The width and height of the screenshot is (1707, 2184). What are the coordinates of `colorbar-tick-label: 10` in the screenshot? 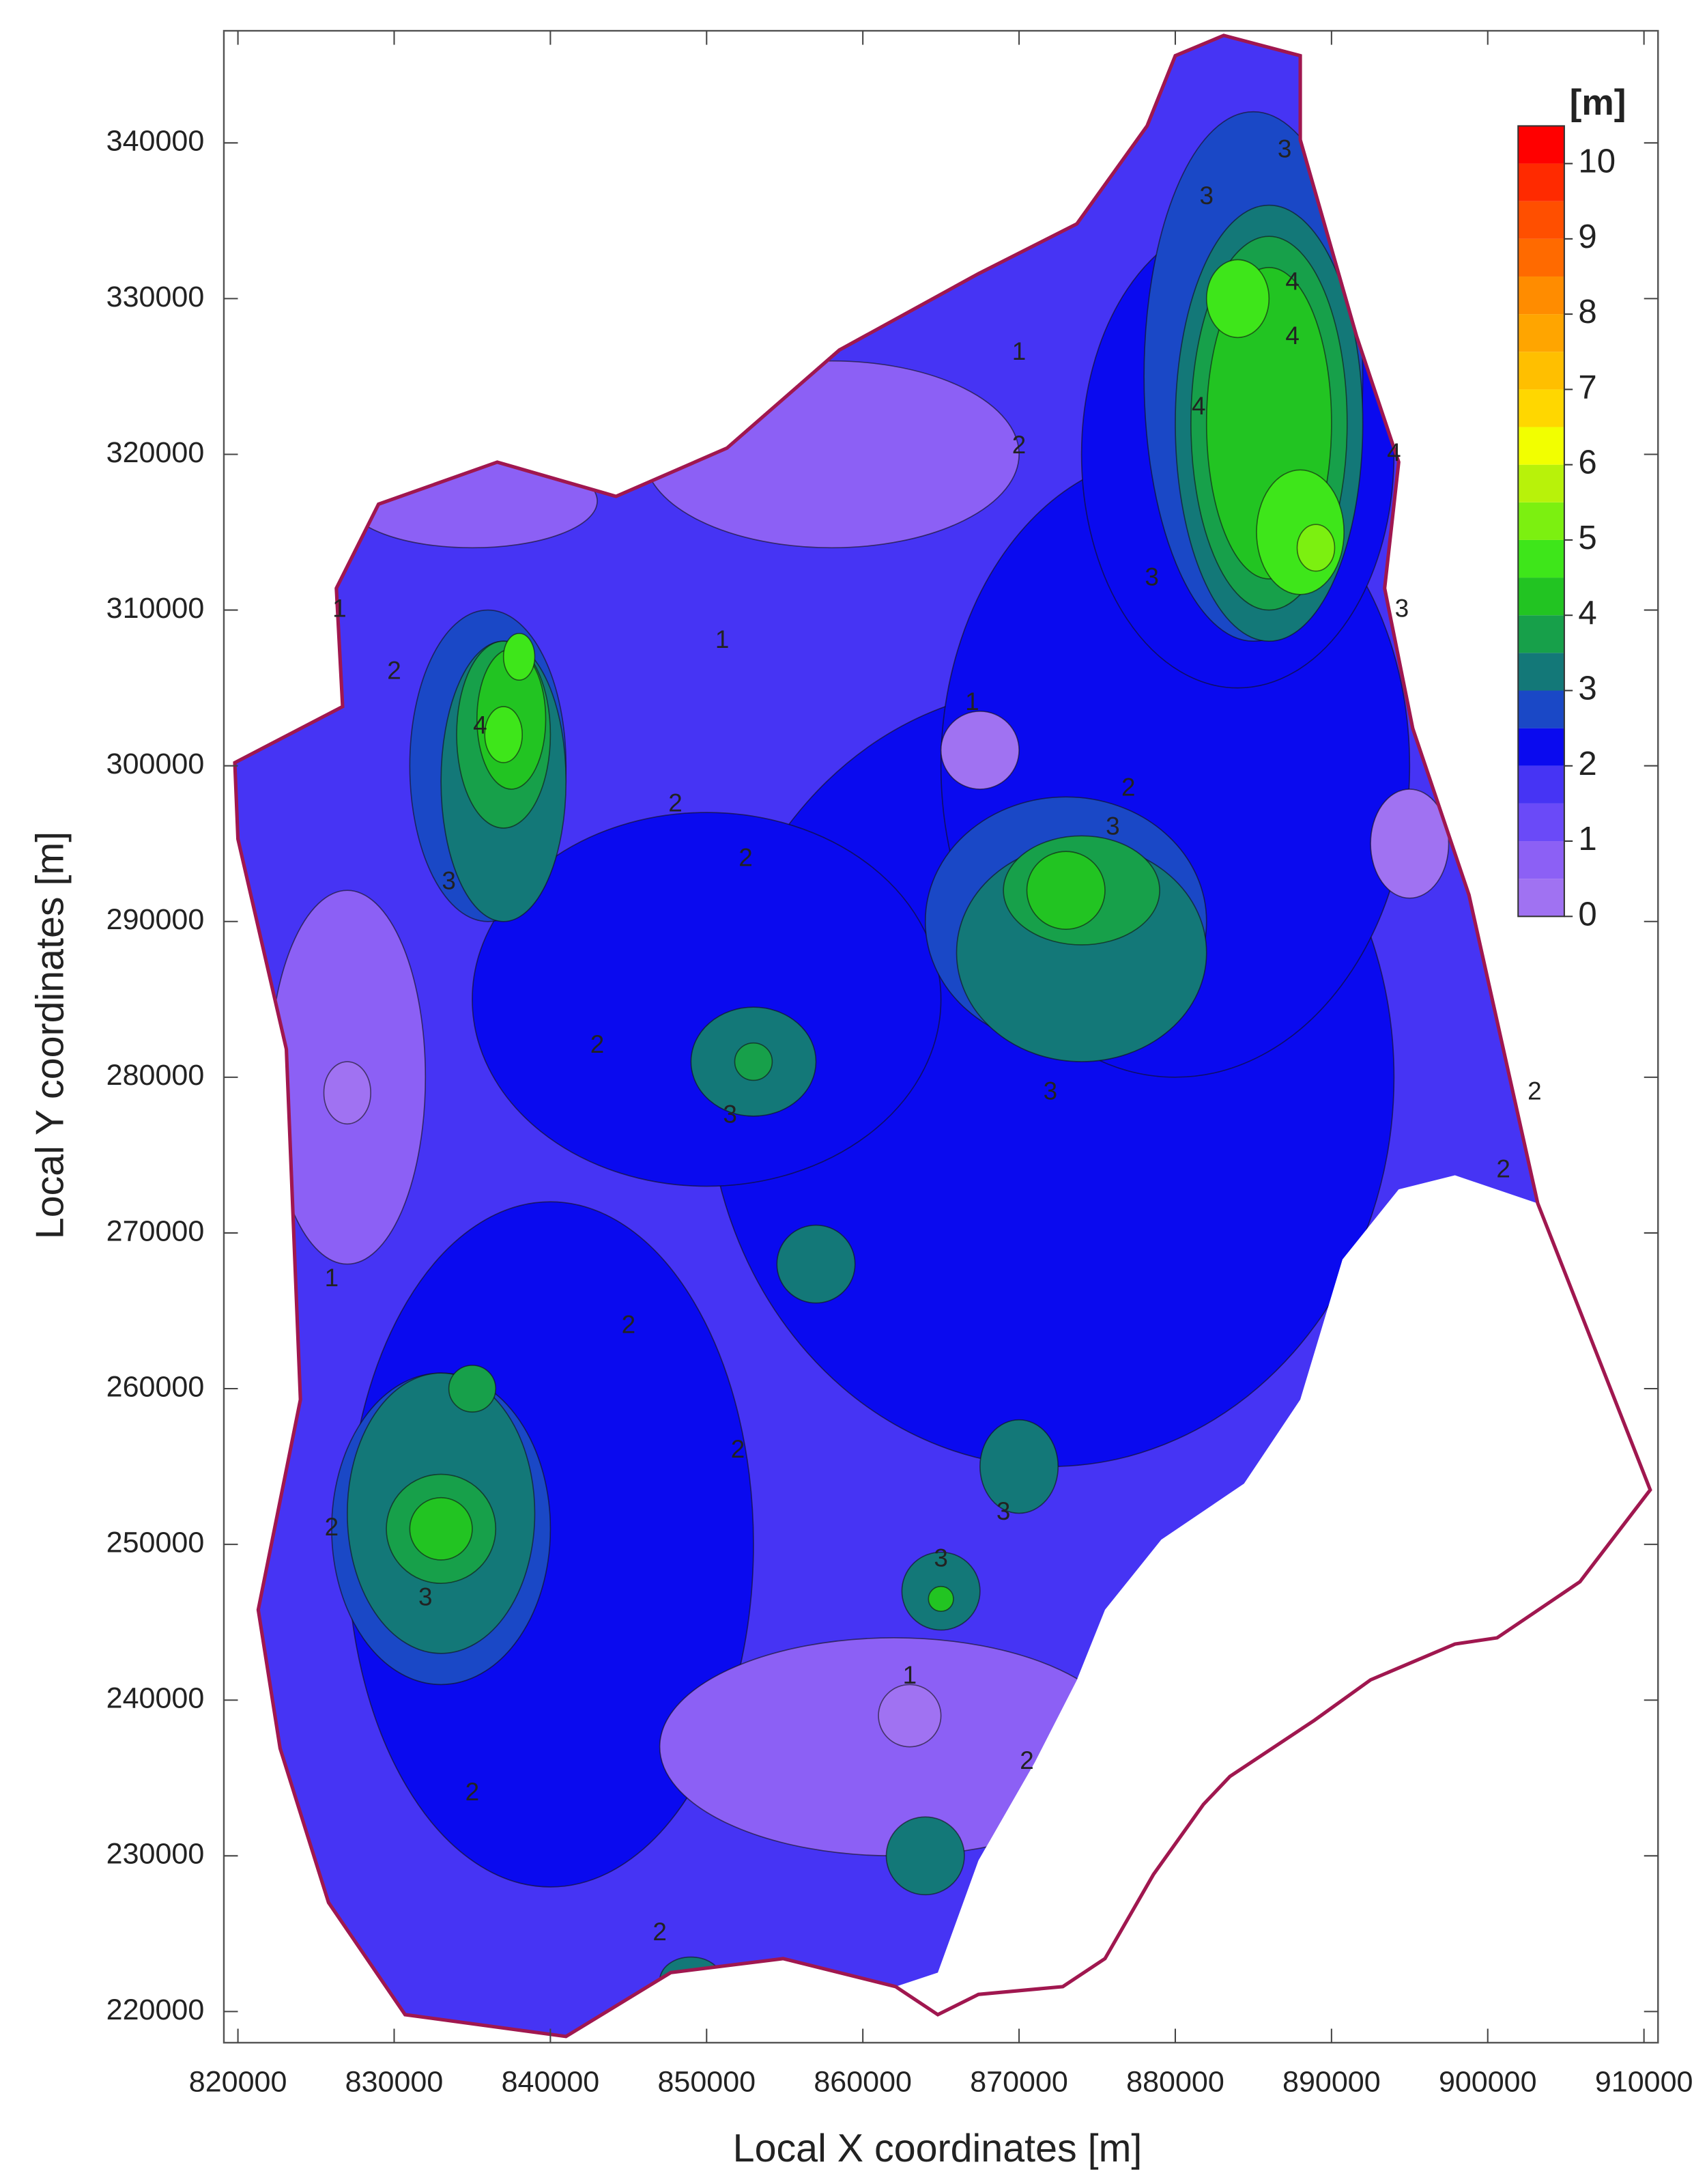 It's located at (1597, 161).